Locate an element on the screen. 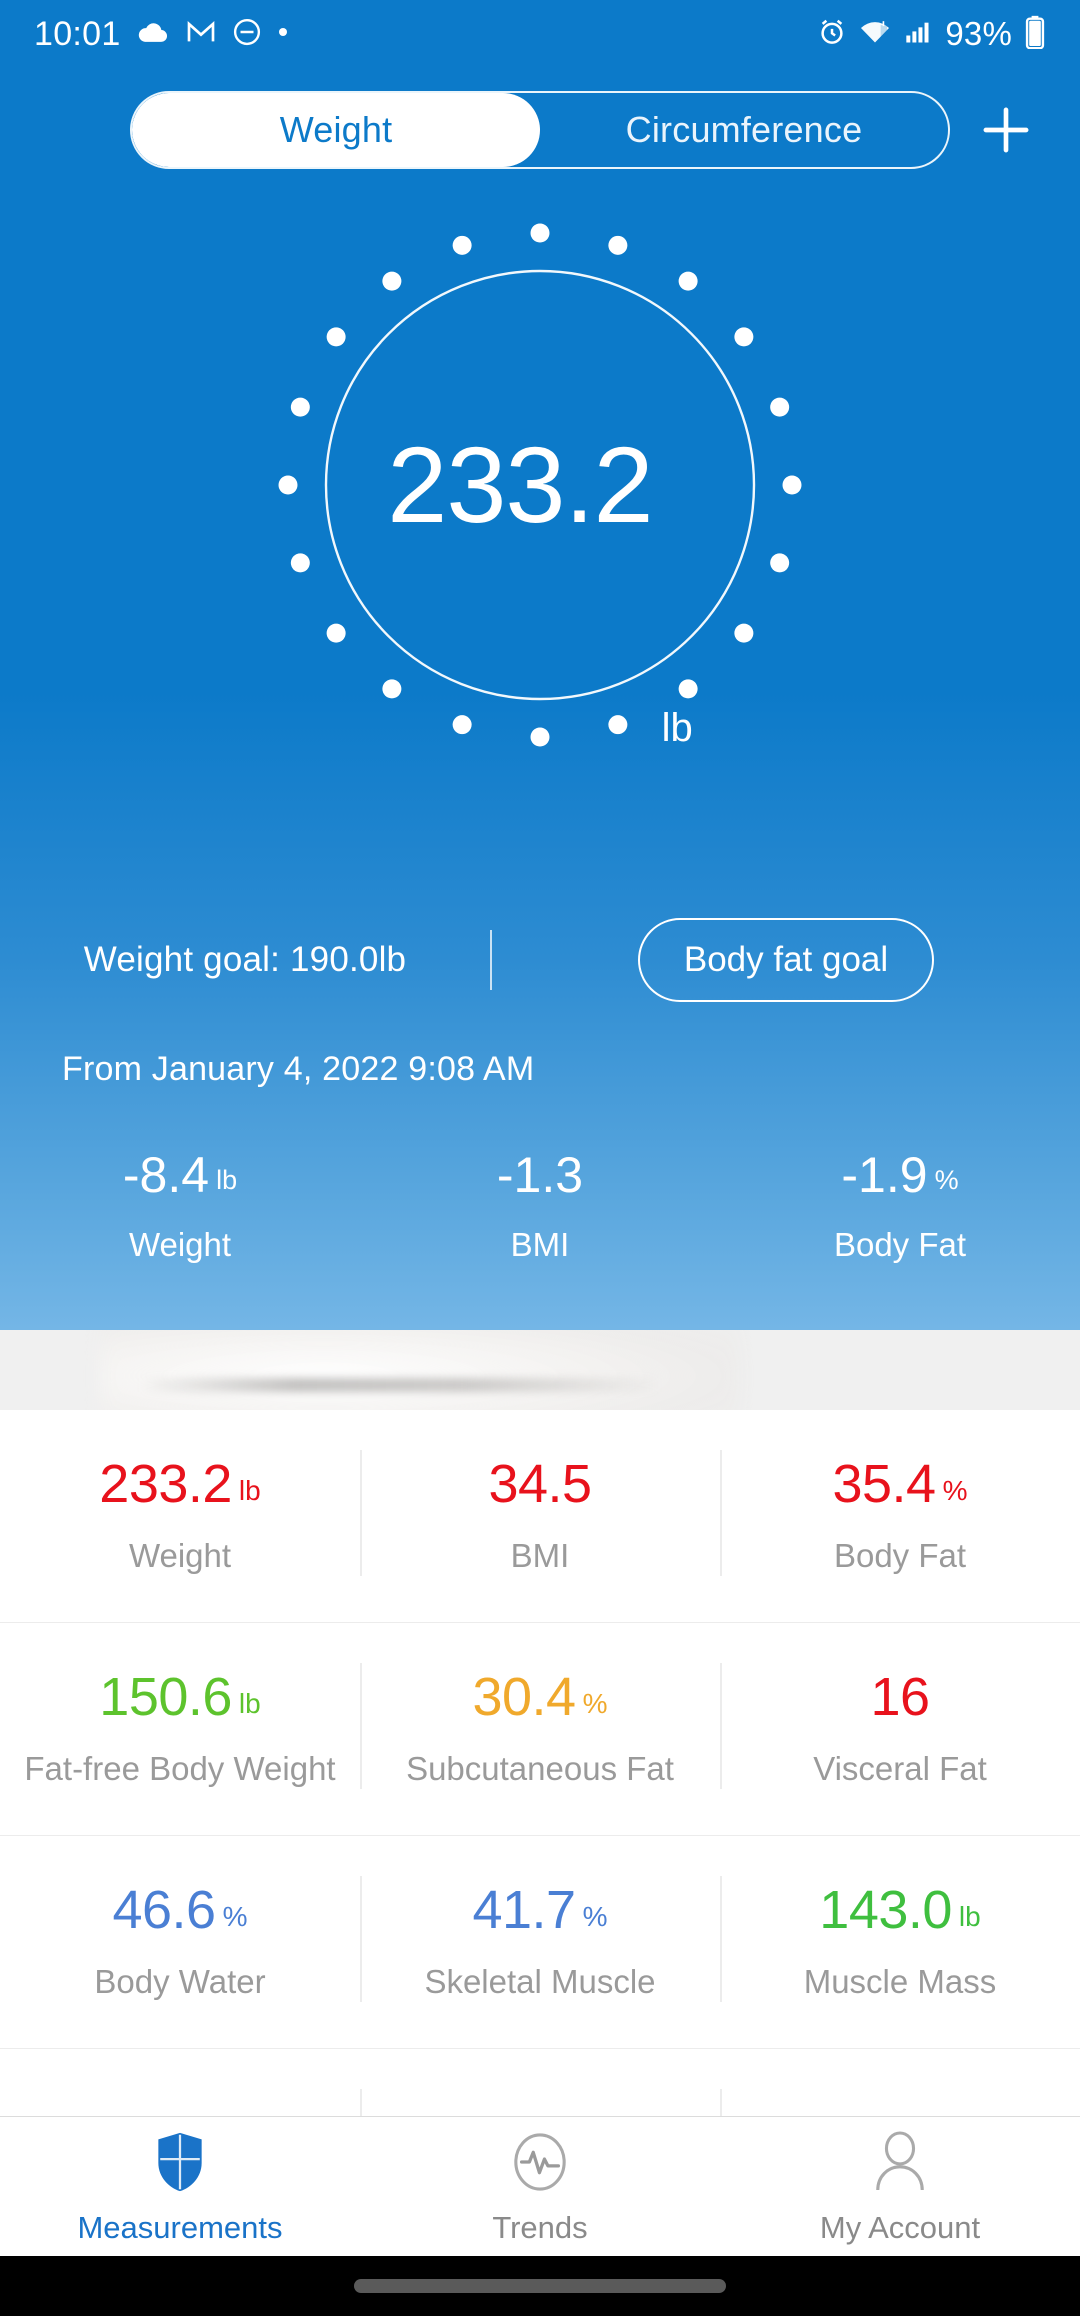 Image resolution: width=1080 pixels, height=2316 pixels. plus-icon is located at coordinates (1006, 130).